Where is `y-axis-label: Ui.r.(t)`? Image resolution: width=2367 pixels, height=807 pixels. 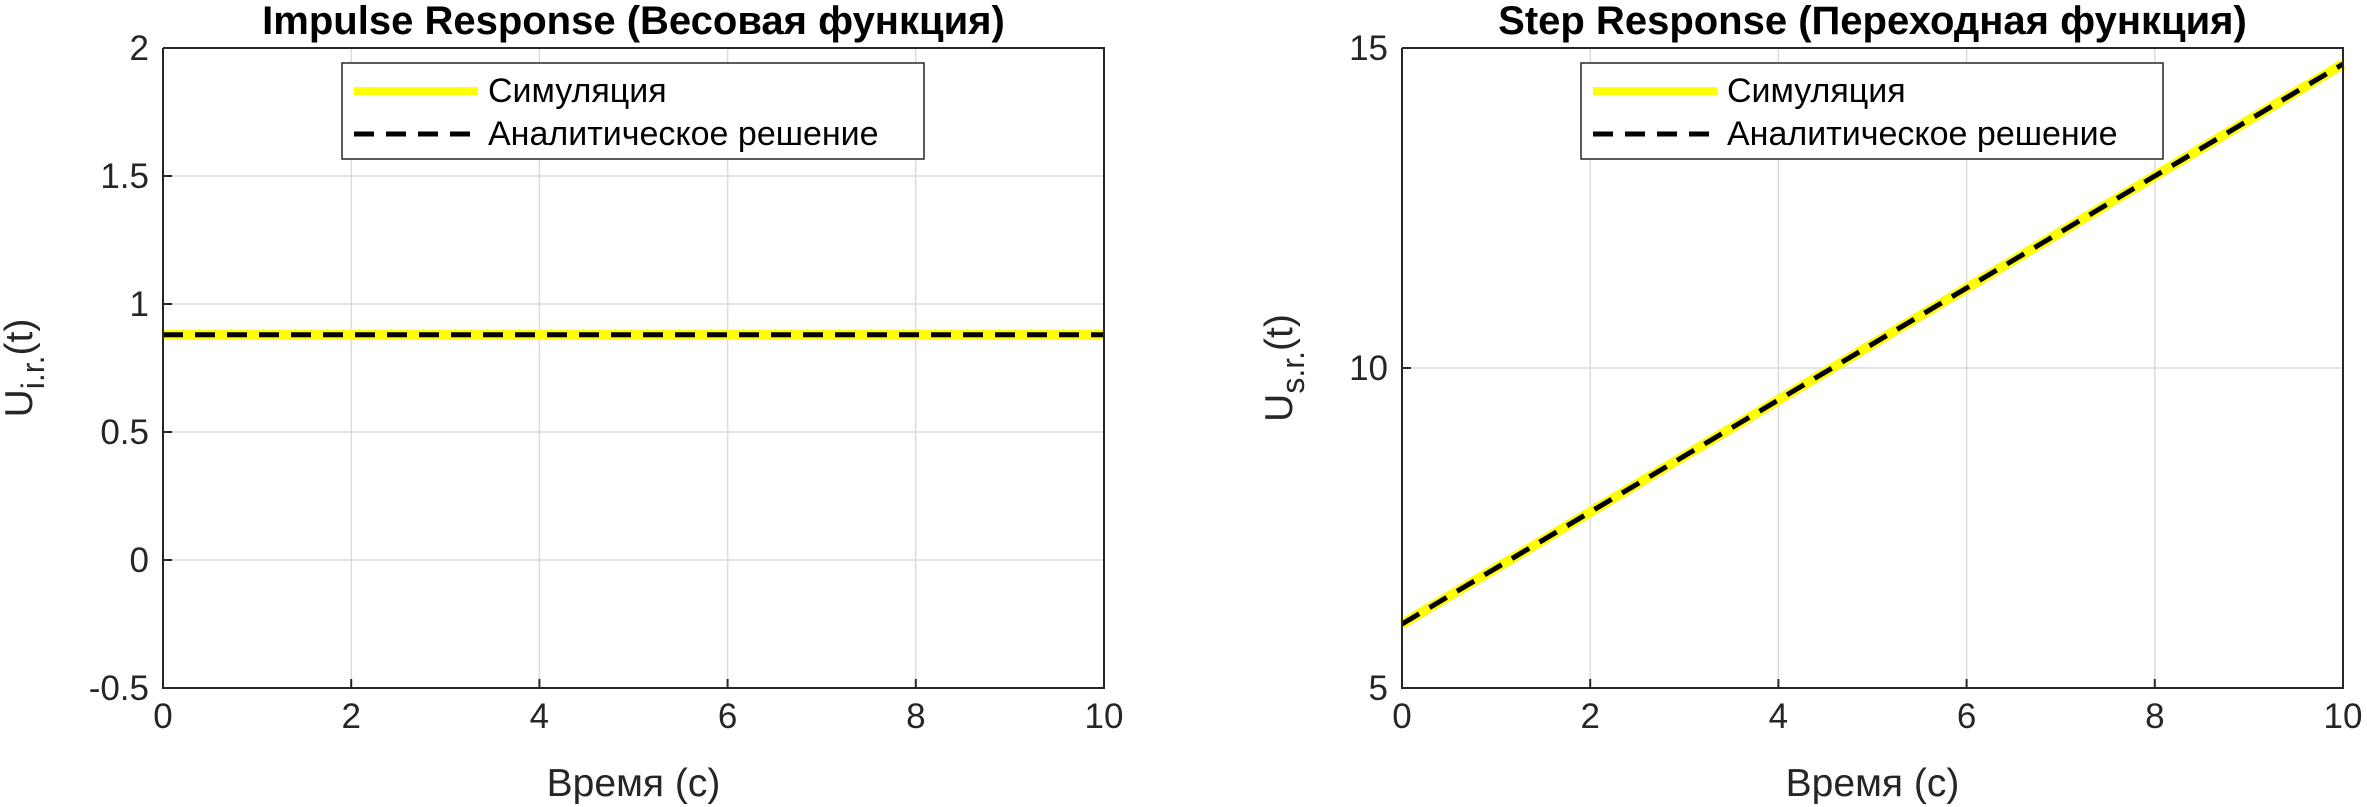 y-axis-label: Ui.r.(t) is located at coordinates (25, 368).